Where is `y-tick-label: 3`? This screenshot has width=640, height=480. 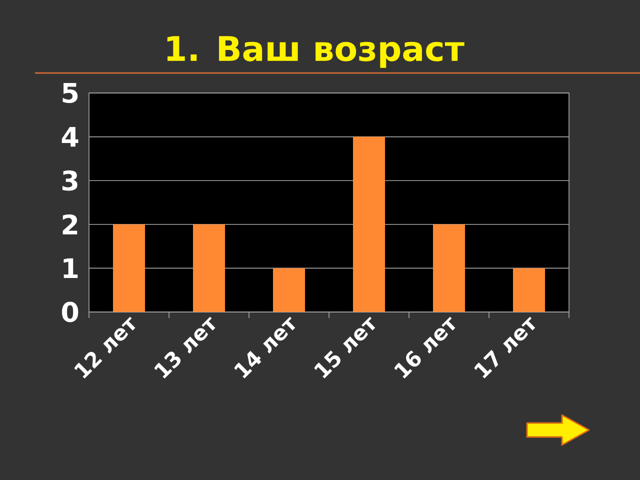 y-tick-label: 3 is located at coordinates (70, 180).